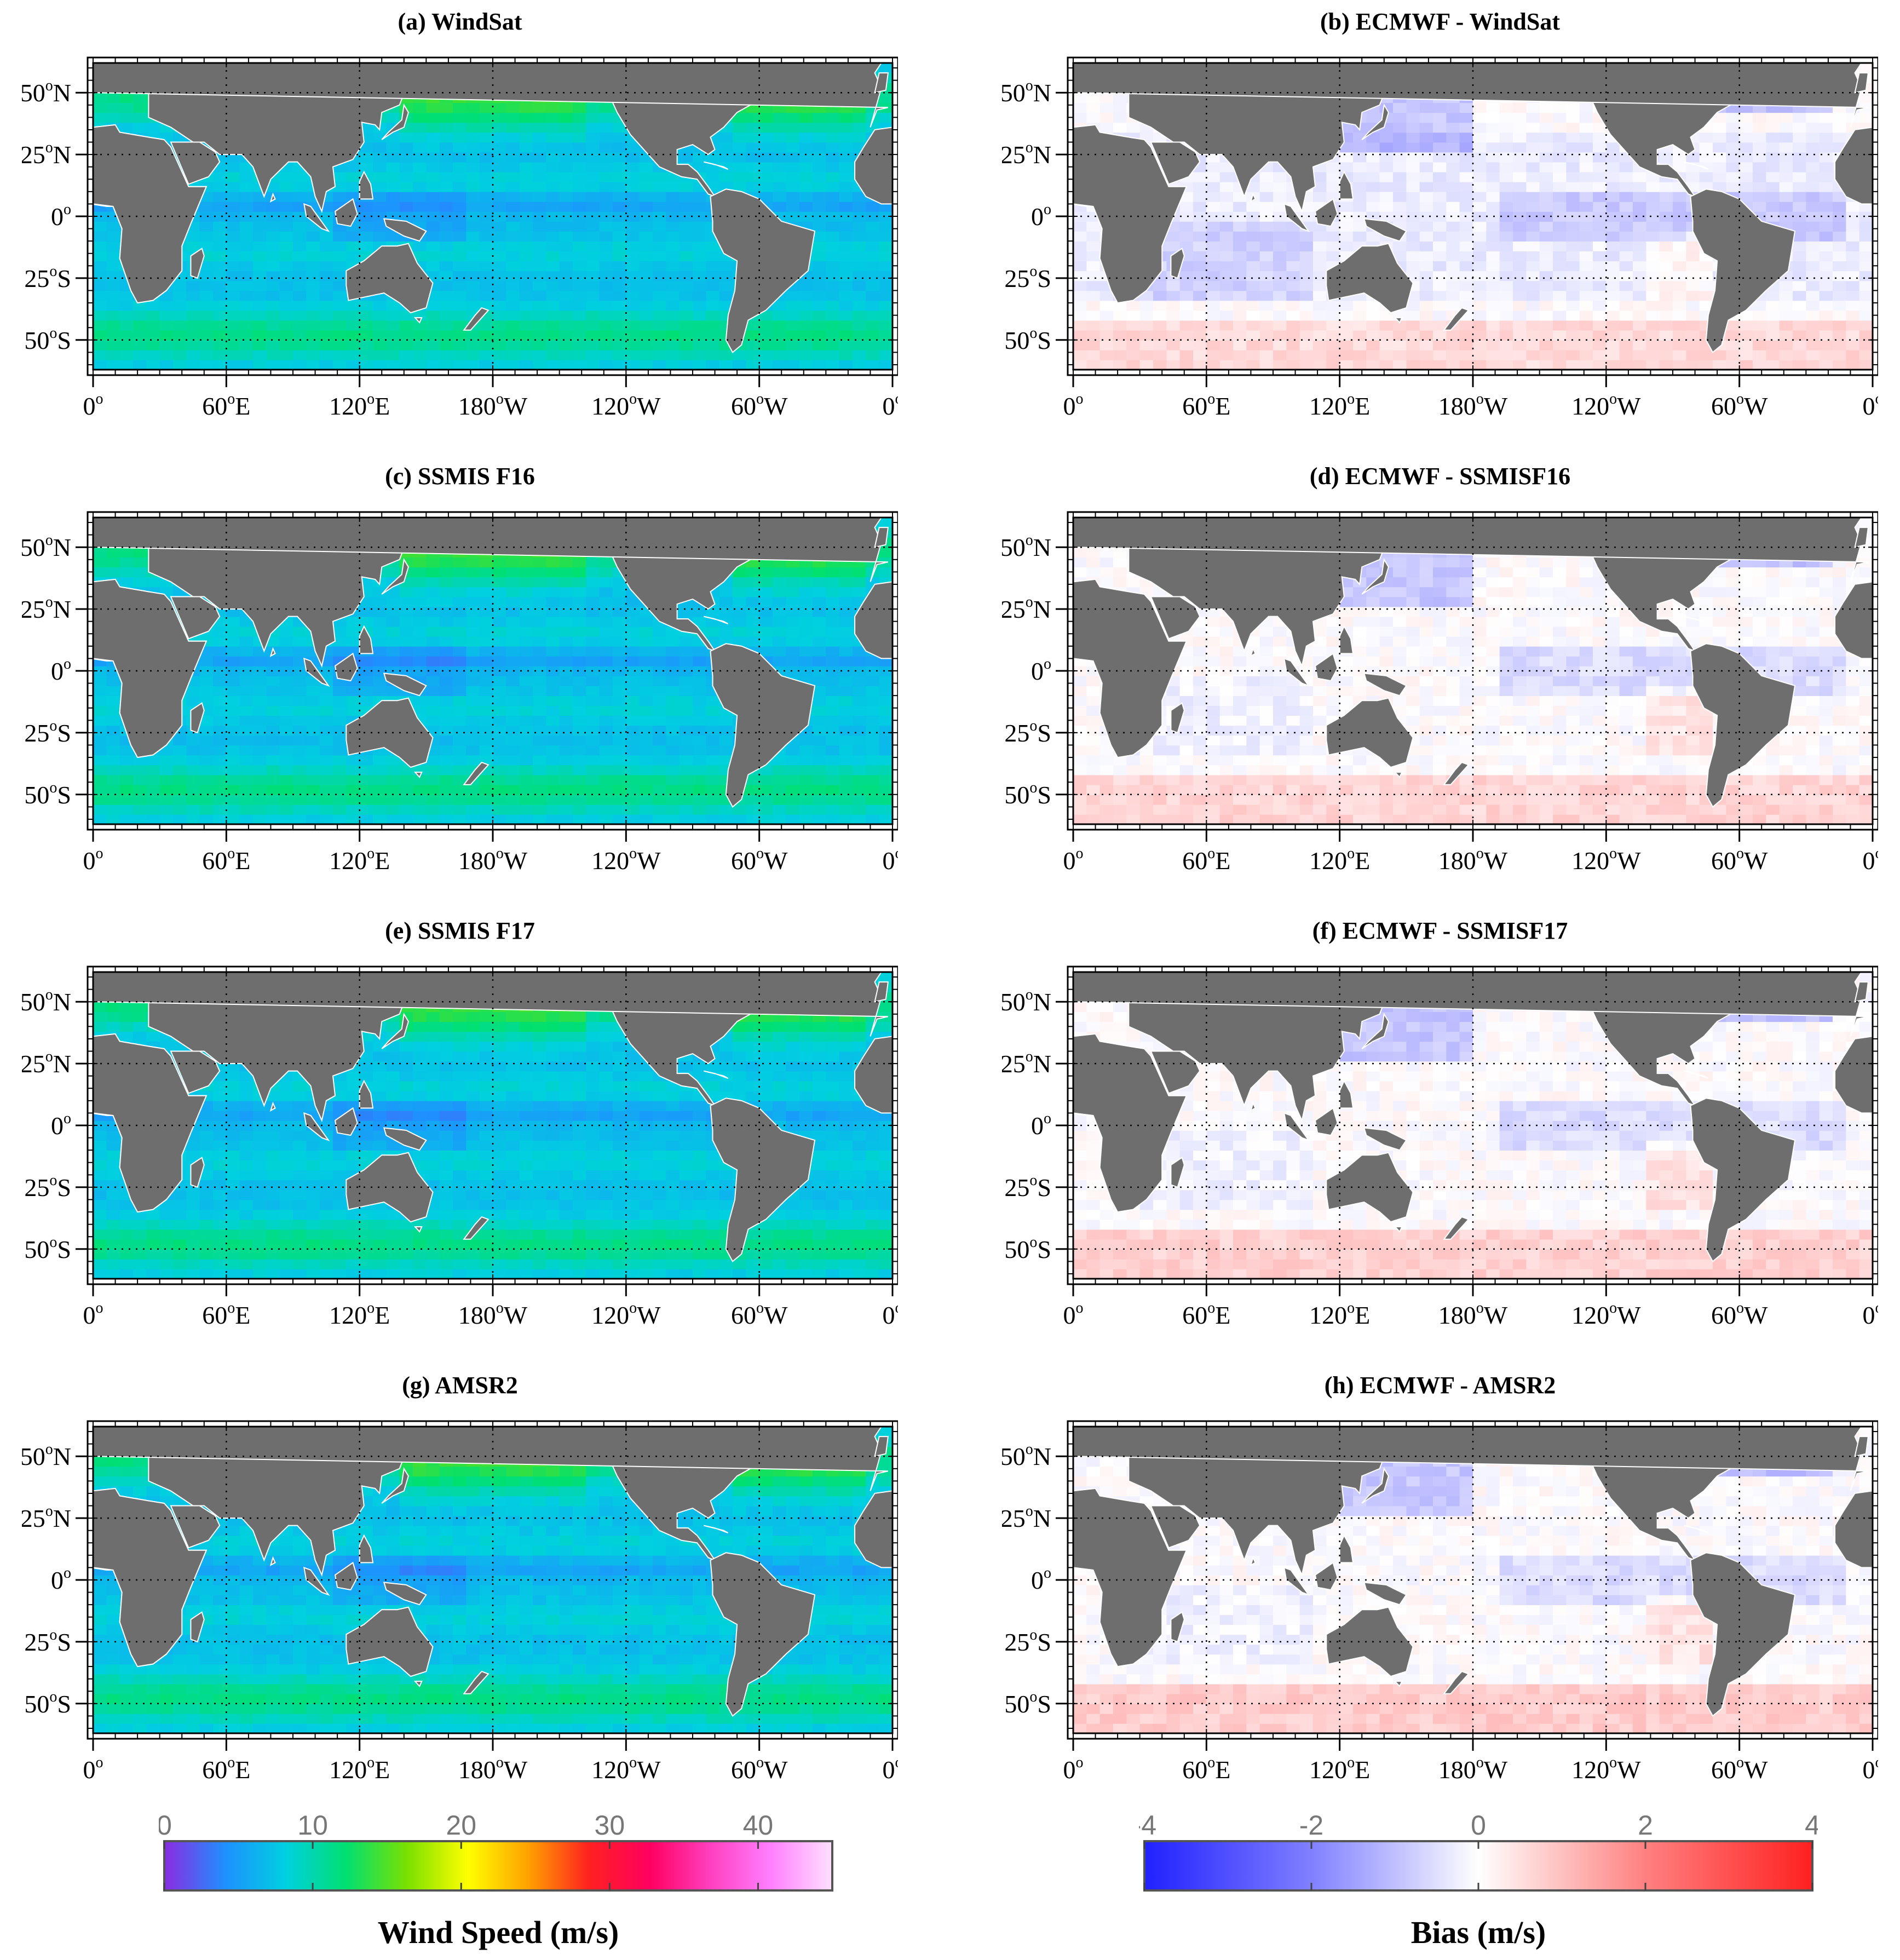 This screenshot has height=1960, width=1900. What do you see at coordinates (1147, 1825) in the screenshot?
I see `bias-colorbar-tick-label: -4` at bounding box center [1147, 1825].